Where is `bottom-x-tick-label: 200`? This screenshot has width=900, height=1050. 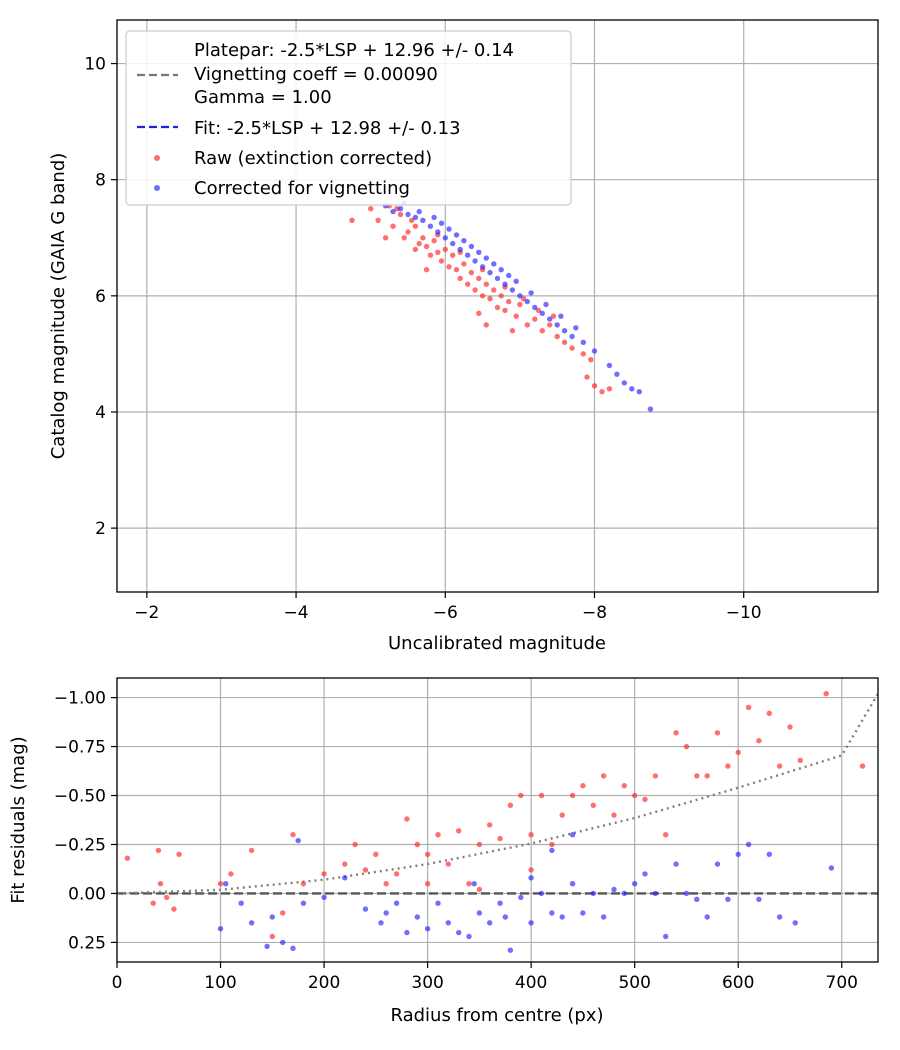 bottom-x-tick-label: 200 is located at coordinates (324, 983).